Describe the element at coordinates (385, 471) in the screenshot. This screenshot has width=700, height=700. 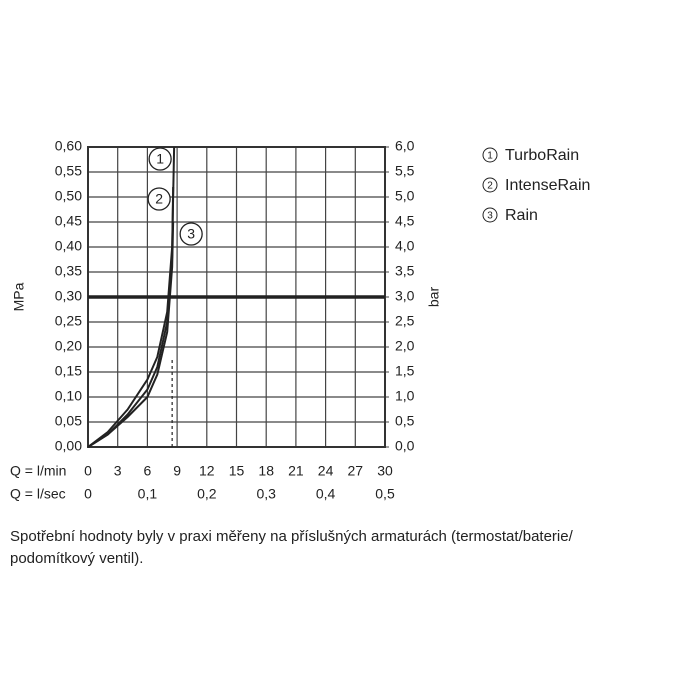
I see `x-tick-label: 30` at that location.